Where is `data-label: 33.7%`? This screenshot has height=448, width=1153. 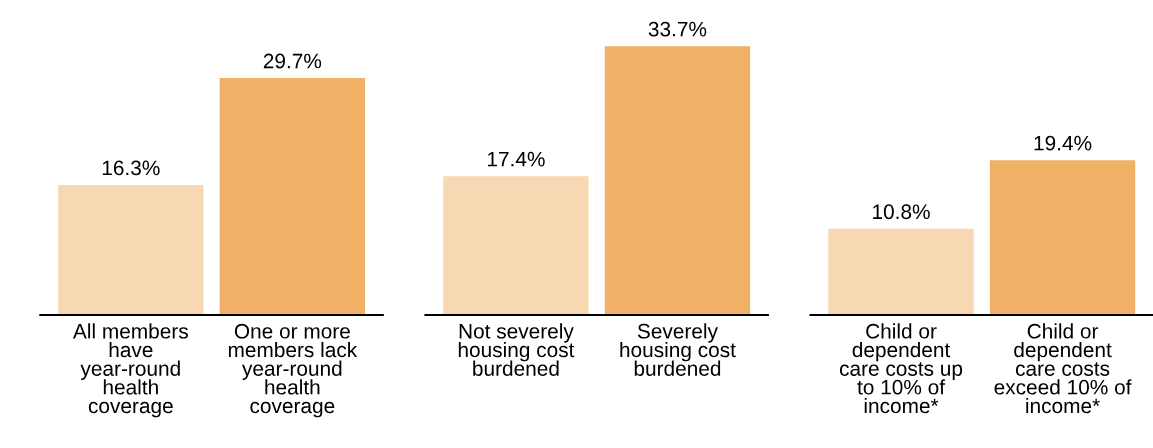
data-label: 33.7% is located at coordinates (677, 29).